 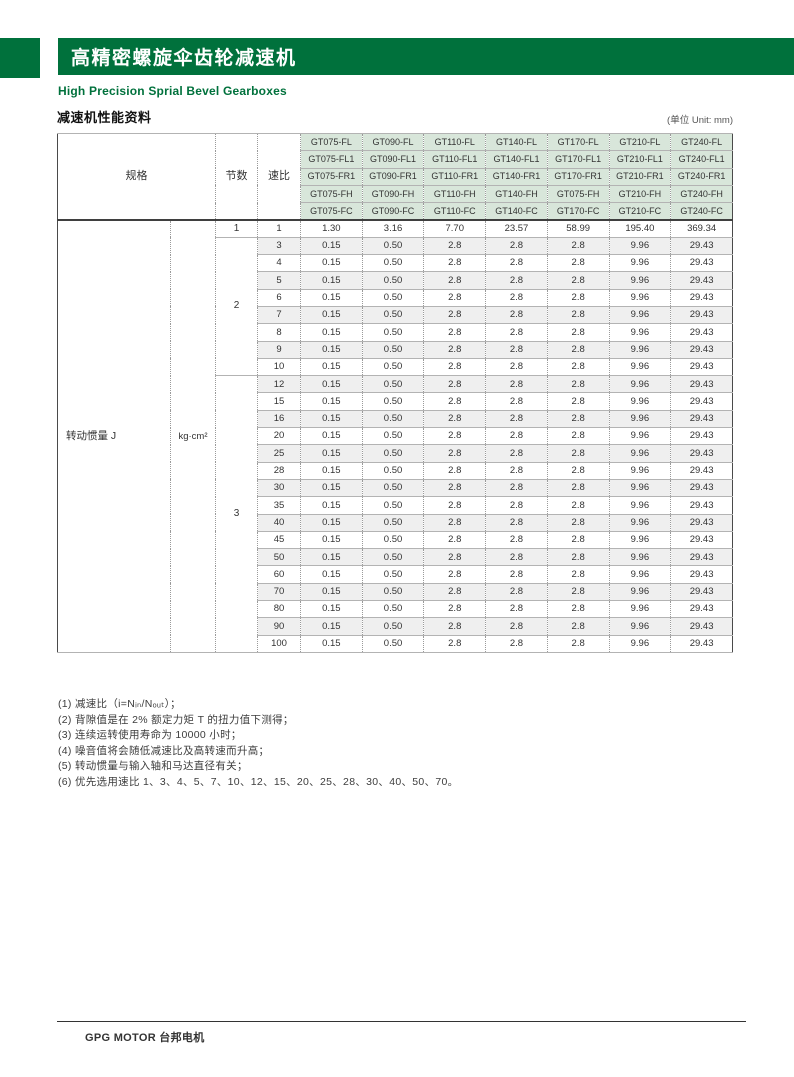 What do you see at coordinates (455, 228) in the screenshot?
I see `value-cell: 7.70` at bounding box center [455, 228].